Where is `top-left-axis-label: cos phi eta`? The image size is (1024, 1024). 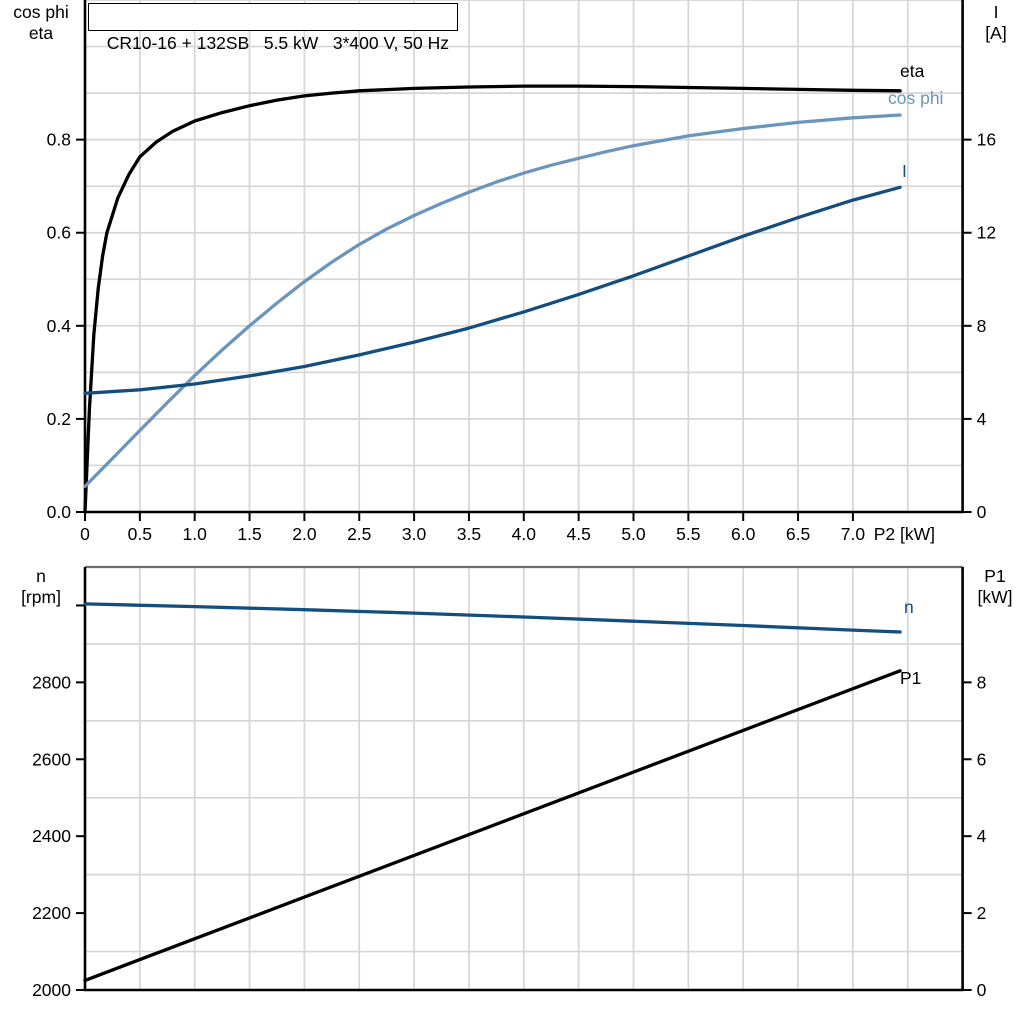 top-left-axis-label: cos phi eta is located at coordinates (41, 23).